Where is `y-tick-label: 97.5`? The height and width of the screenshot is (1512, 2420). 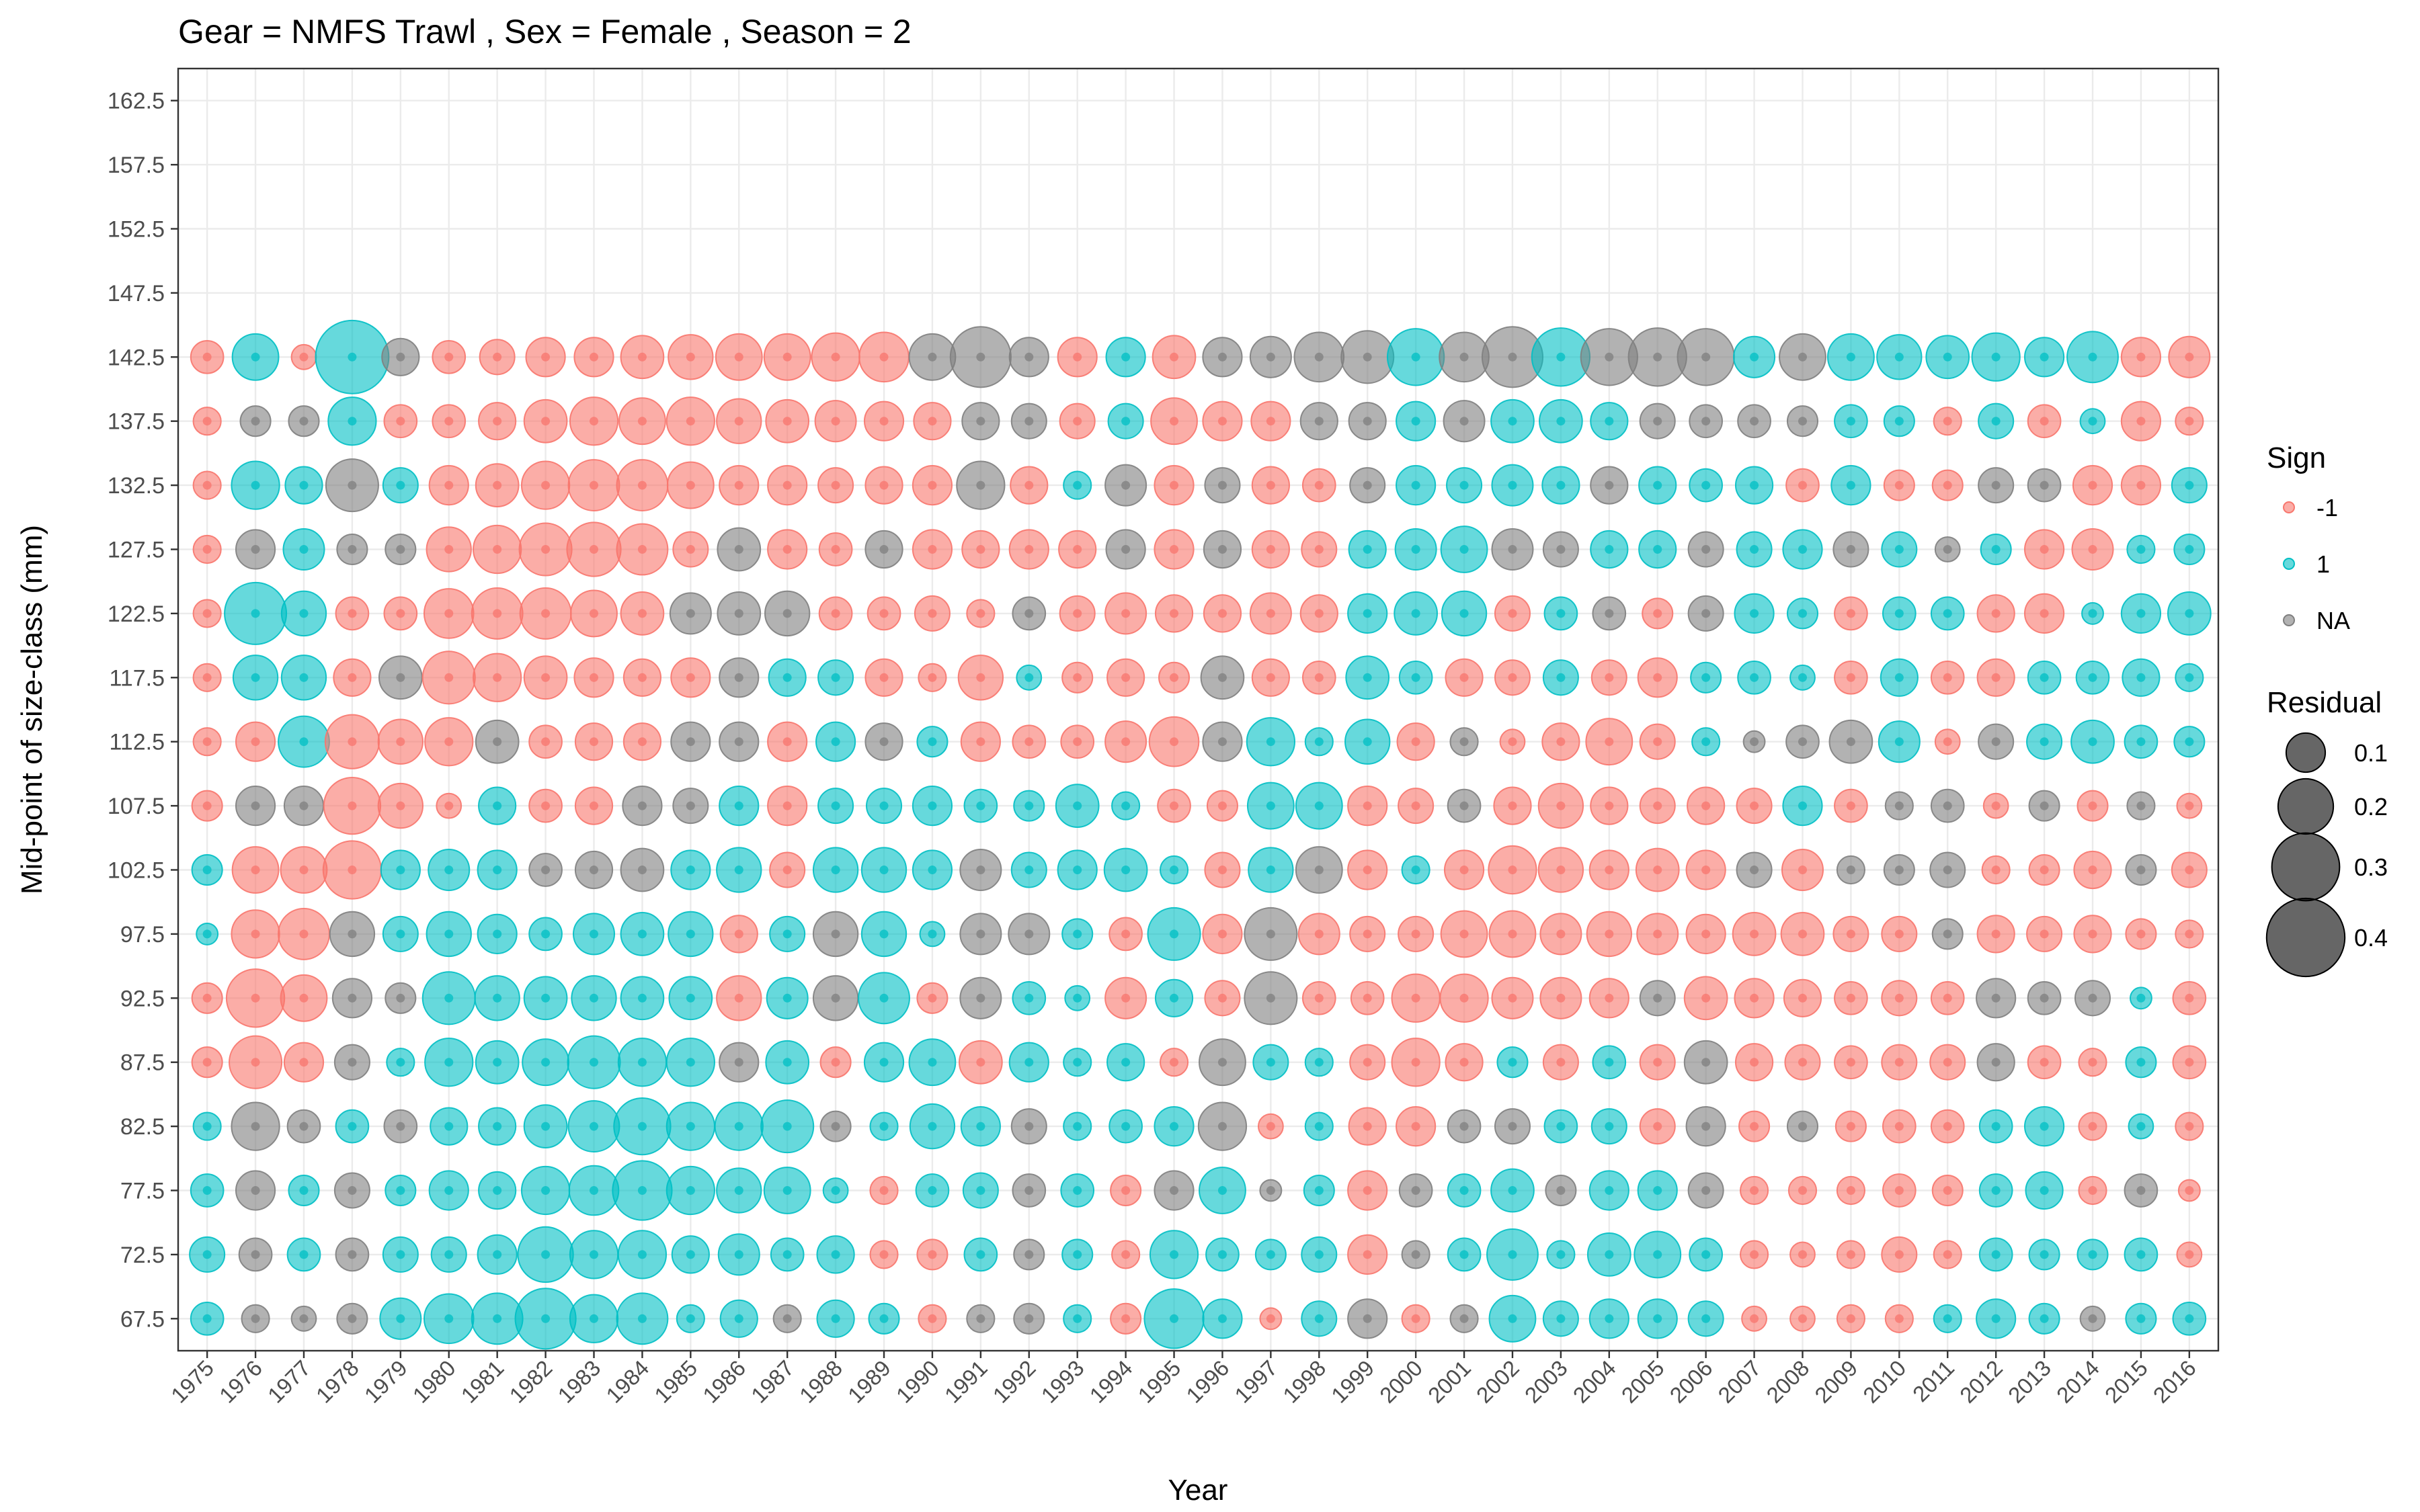
y-tick-label: 97.5 is located at coordinates (142, 935).